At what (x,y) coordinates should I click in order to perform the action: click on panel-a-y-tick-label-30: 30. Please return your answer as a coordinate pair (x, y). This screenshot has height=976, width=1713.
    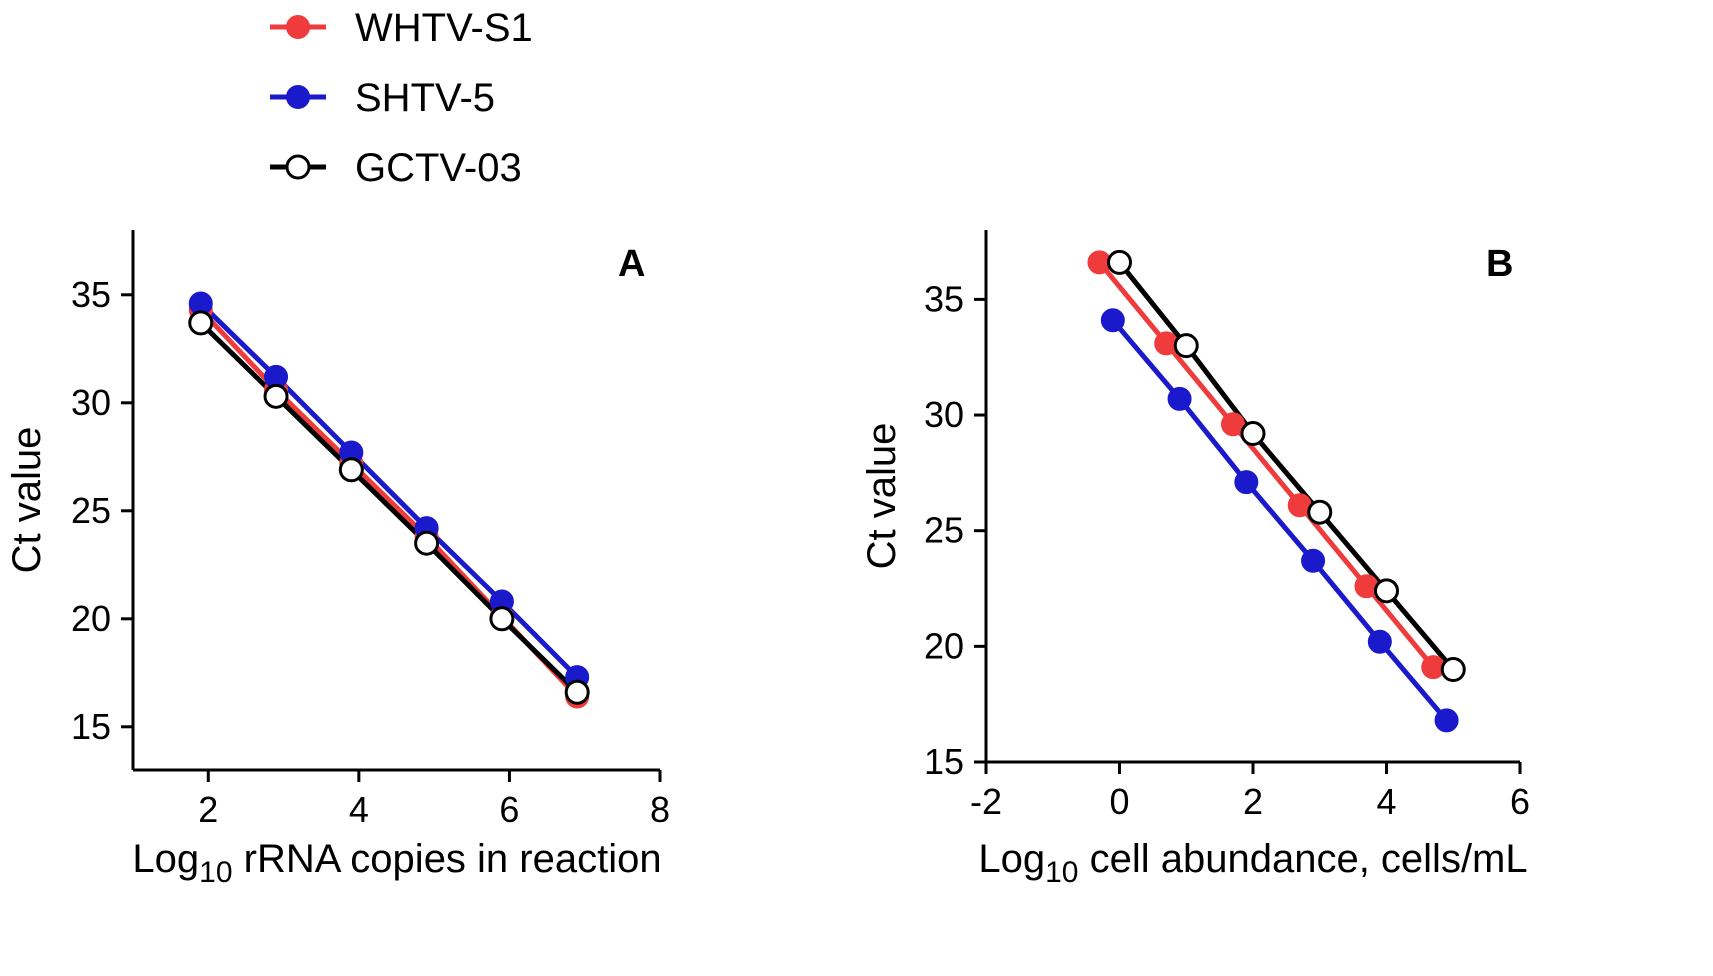
    Looking at the image, I should click on (91, 402).